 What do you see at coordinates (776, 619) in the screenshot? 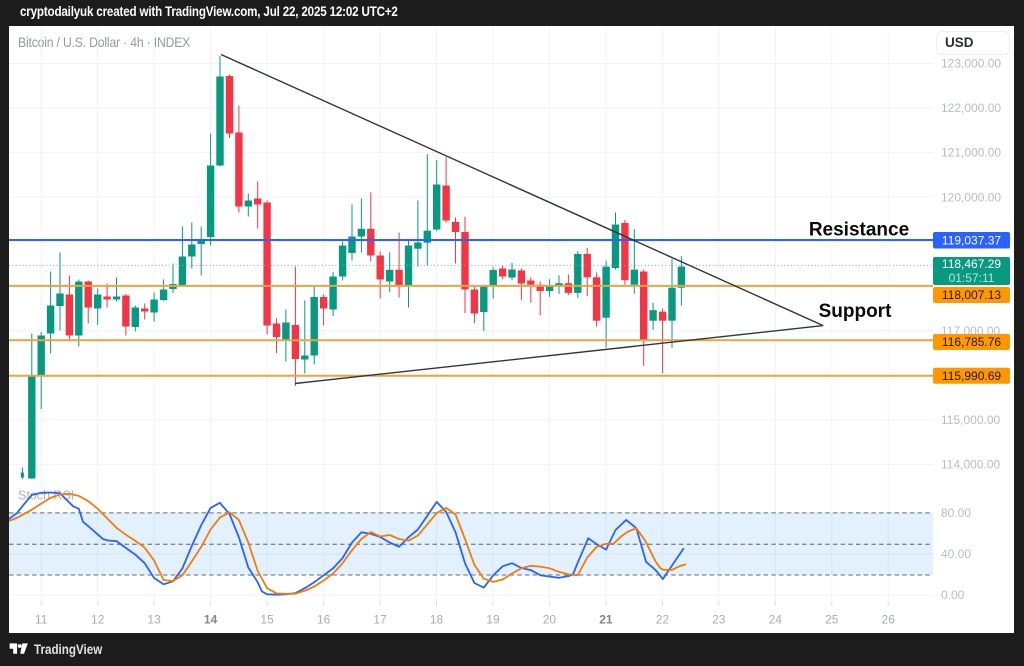
I see `svg-text: 24` at bounding box center [776, 619].